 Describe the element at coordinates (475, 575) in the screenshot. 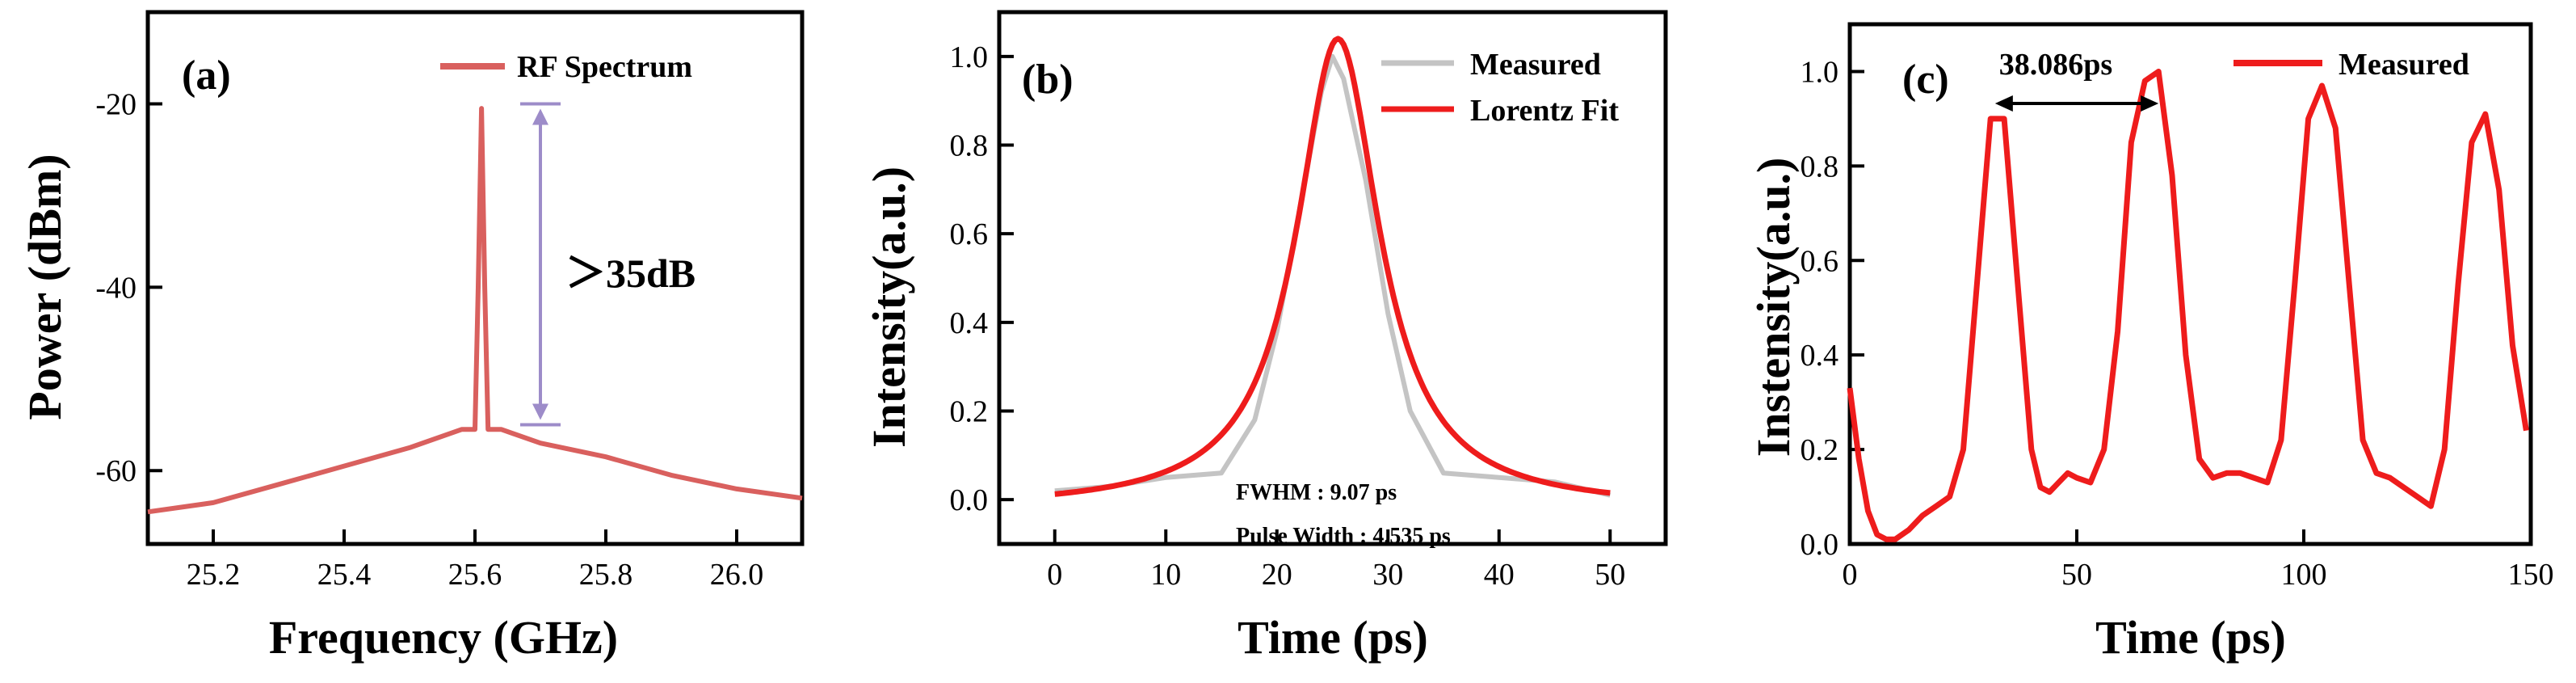

I see `x-tick-label: 25.6` at that location.